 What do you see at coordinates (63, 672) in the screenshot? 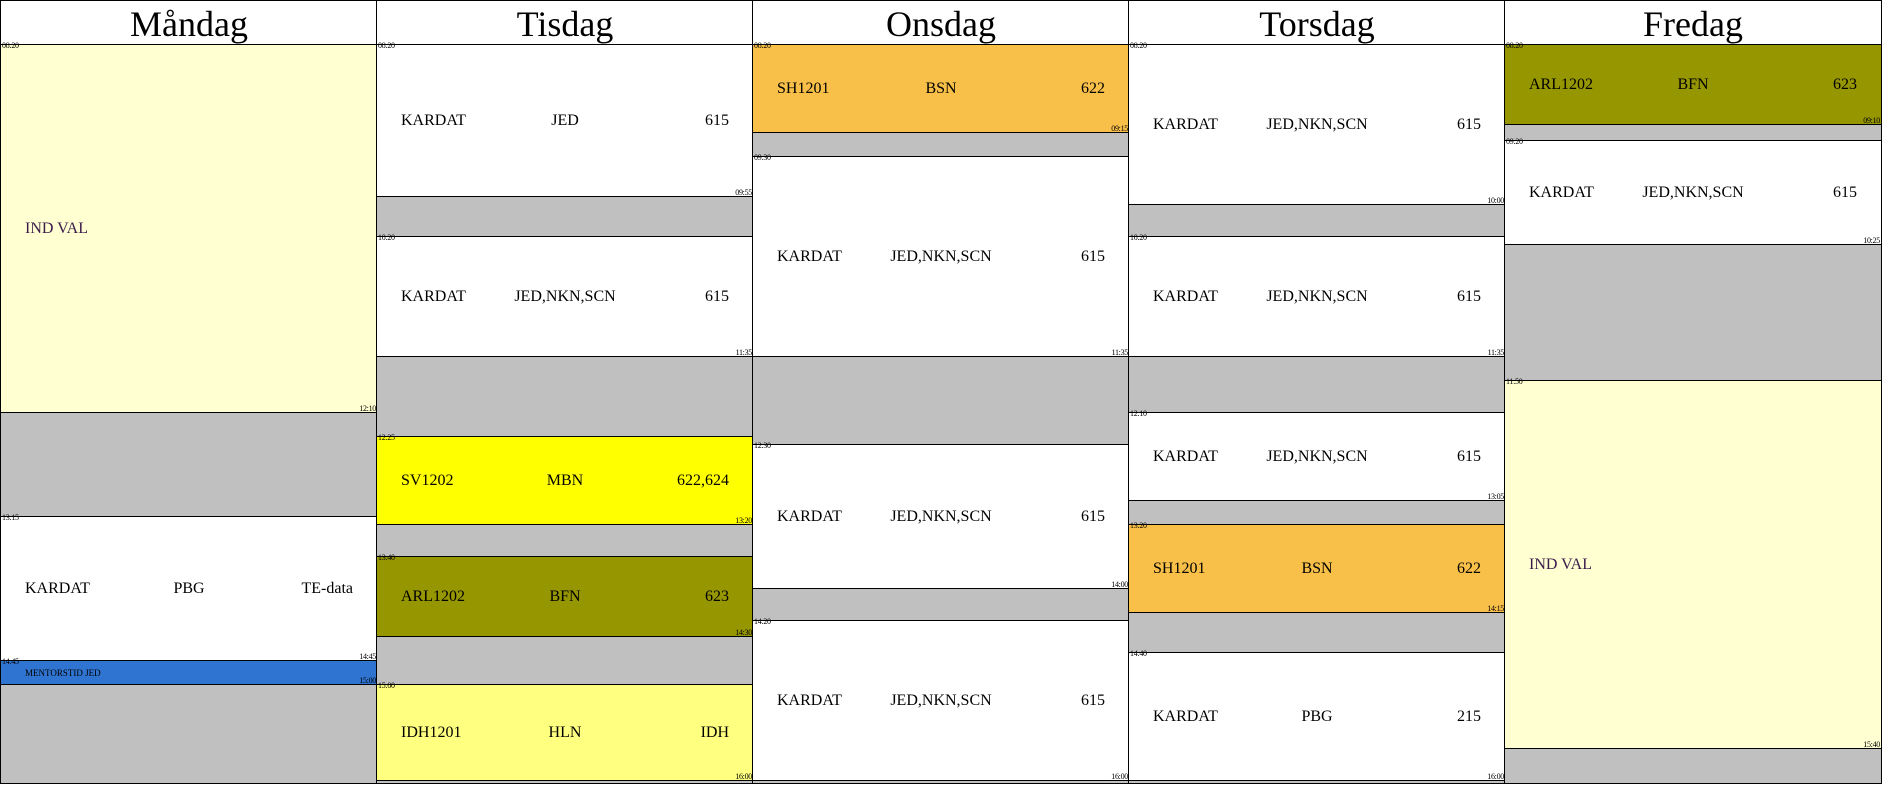
I see `lesson-course: MENTORSTID JED` at bounding box center [63, 672].